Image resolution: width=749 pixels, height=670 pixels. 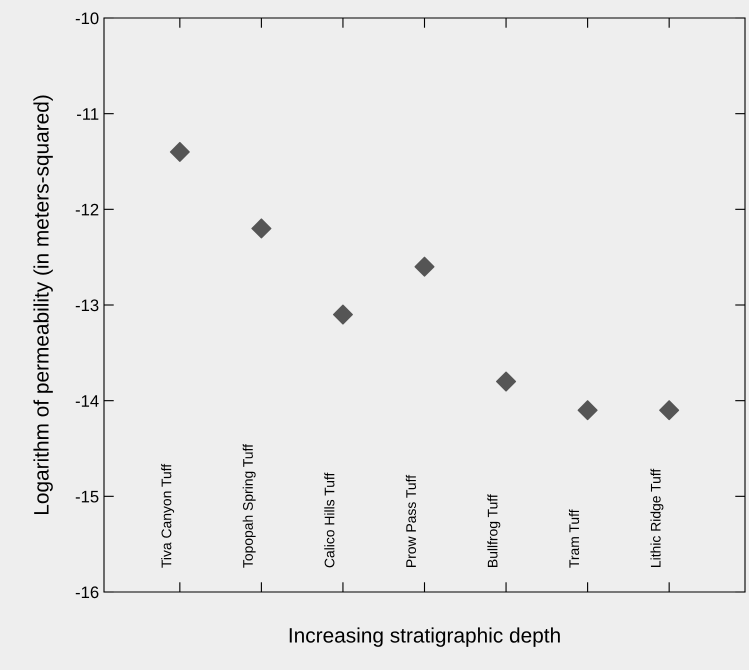 What do you see at coordinates (574, 538) in the screenshot?
I see `x-tick-label: Tram Tuff` at bounding box center [574, 538].